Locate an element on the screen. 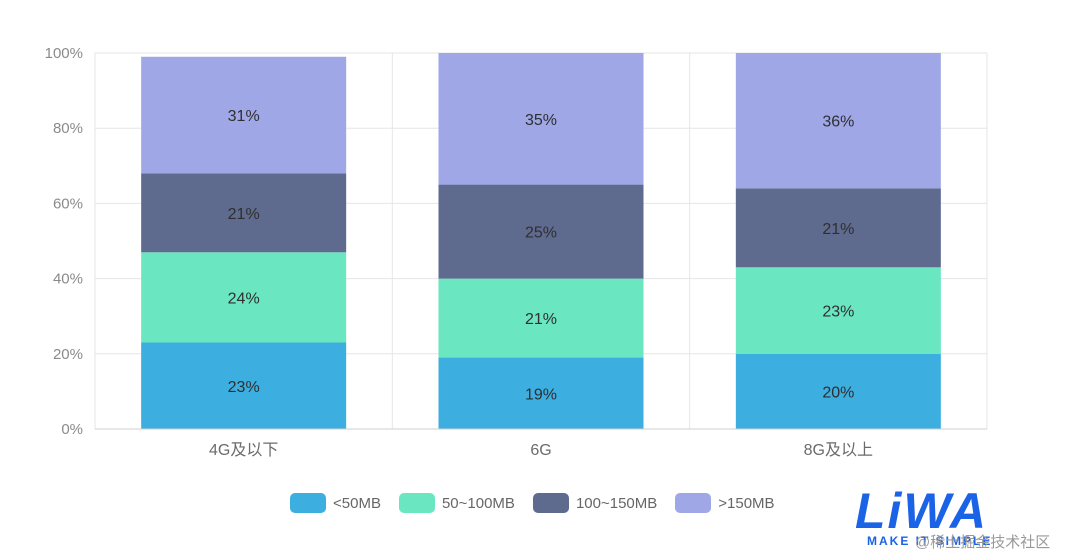  legend-label: <50MB is located at coordinates (357, 503).